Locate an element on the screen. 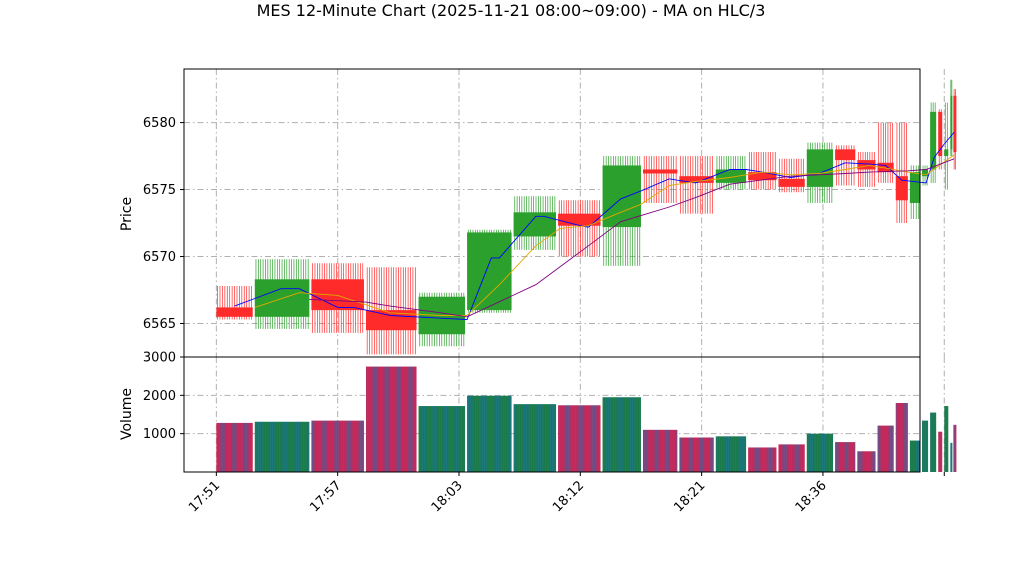  x-axis-ticks: 17:51 17:57 18:03 18:12 18:21 18:36 is located at coordinates (565, 493).